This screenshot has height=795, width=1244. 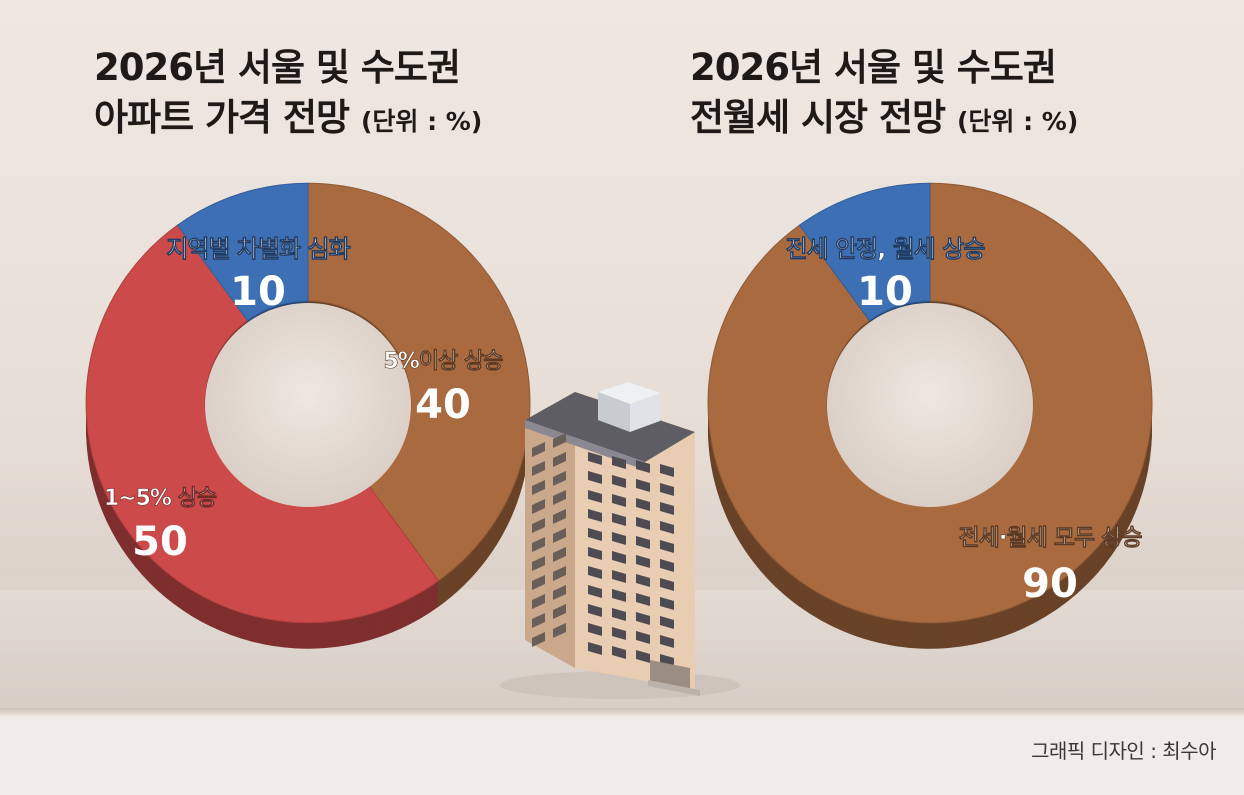 I want to click on label-1-5pct-rise: 1~5% 상승, so click(x=160, y=498).